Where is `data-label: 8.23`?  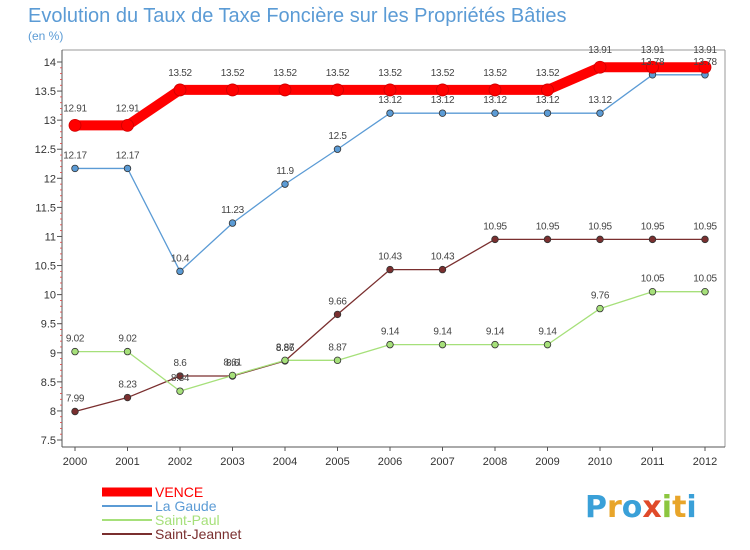 data-label: 8.23 is located at coordinates (127, 385).